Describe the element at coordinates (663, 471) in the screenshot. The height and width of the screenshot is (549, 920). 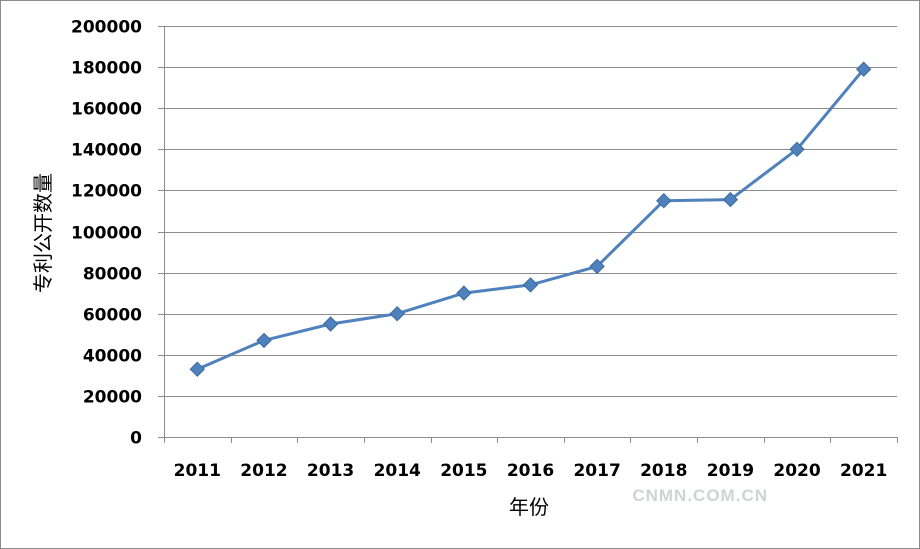
I see `x-tick-label: 2018` at that location.